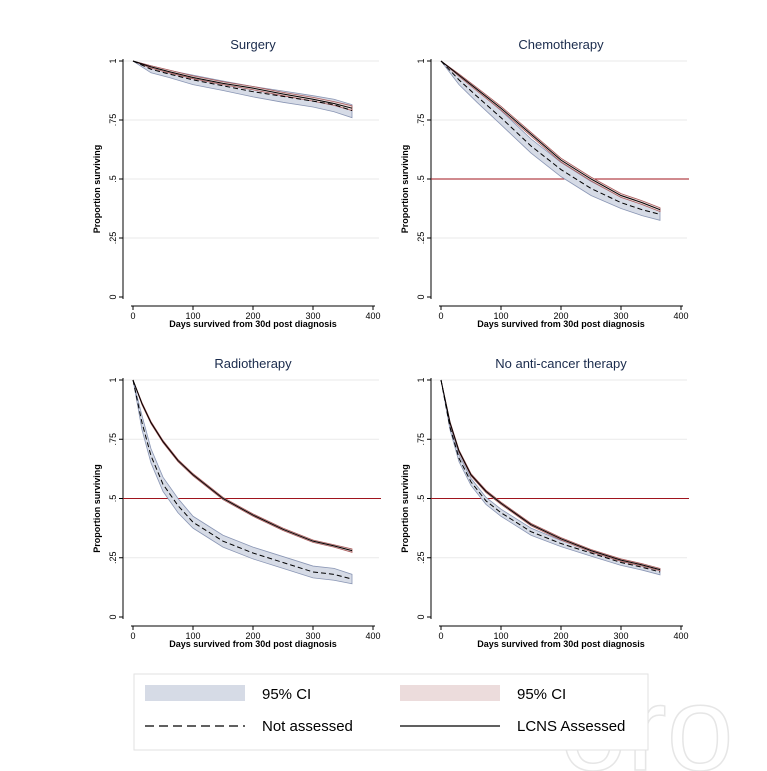 This screenshot has width=767, height=771. What do you see at coordinates (253, 44) in the screenshot?
I see `panel-title: Surgery` at bounding box center [253, 44].